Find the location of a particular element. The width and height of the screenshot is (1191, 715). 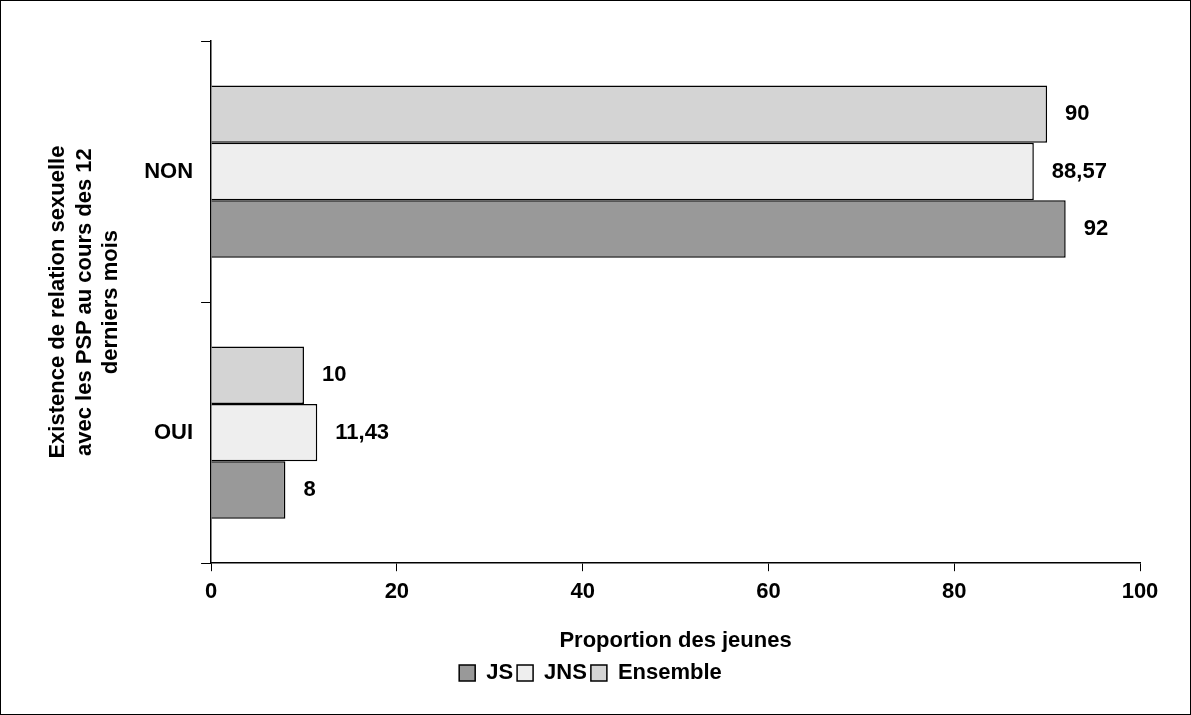

x-tick-label: 80 is located at coordinates (954, 591).